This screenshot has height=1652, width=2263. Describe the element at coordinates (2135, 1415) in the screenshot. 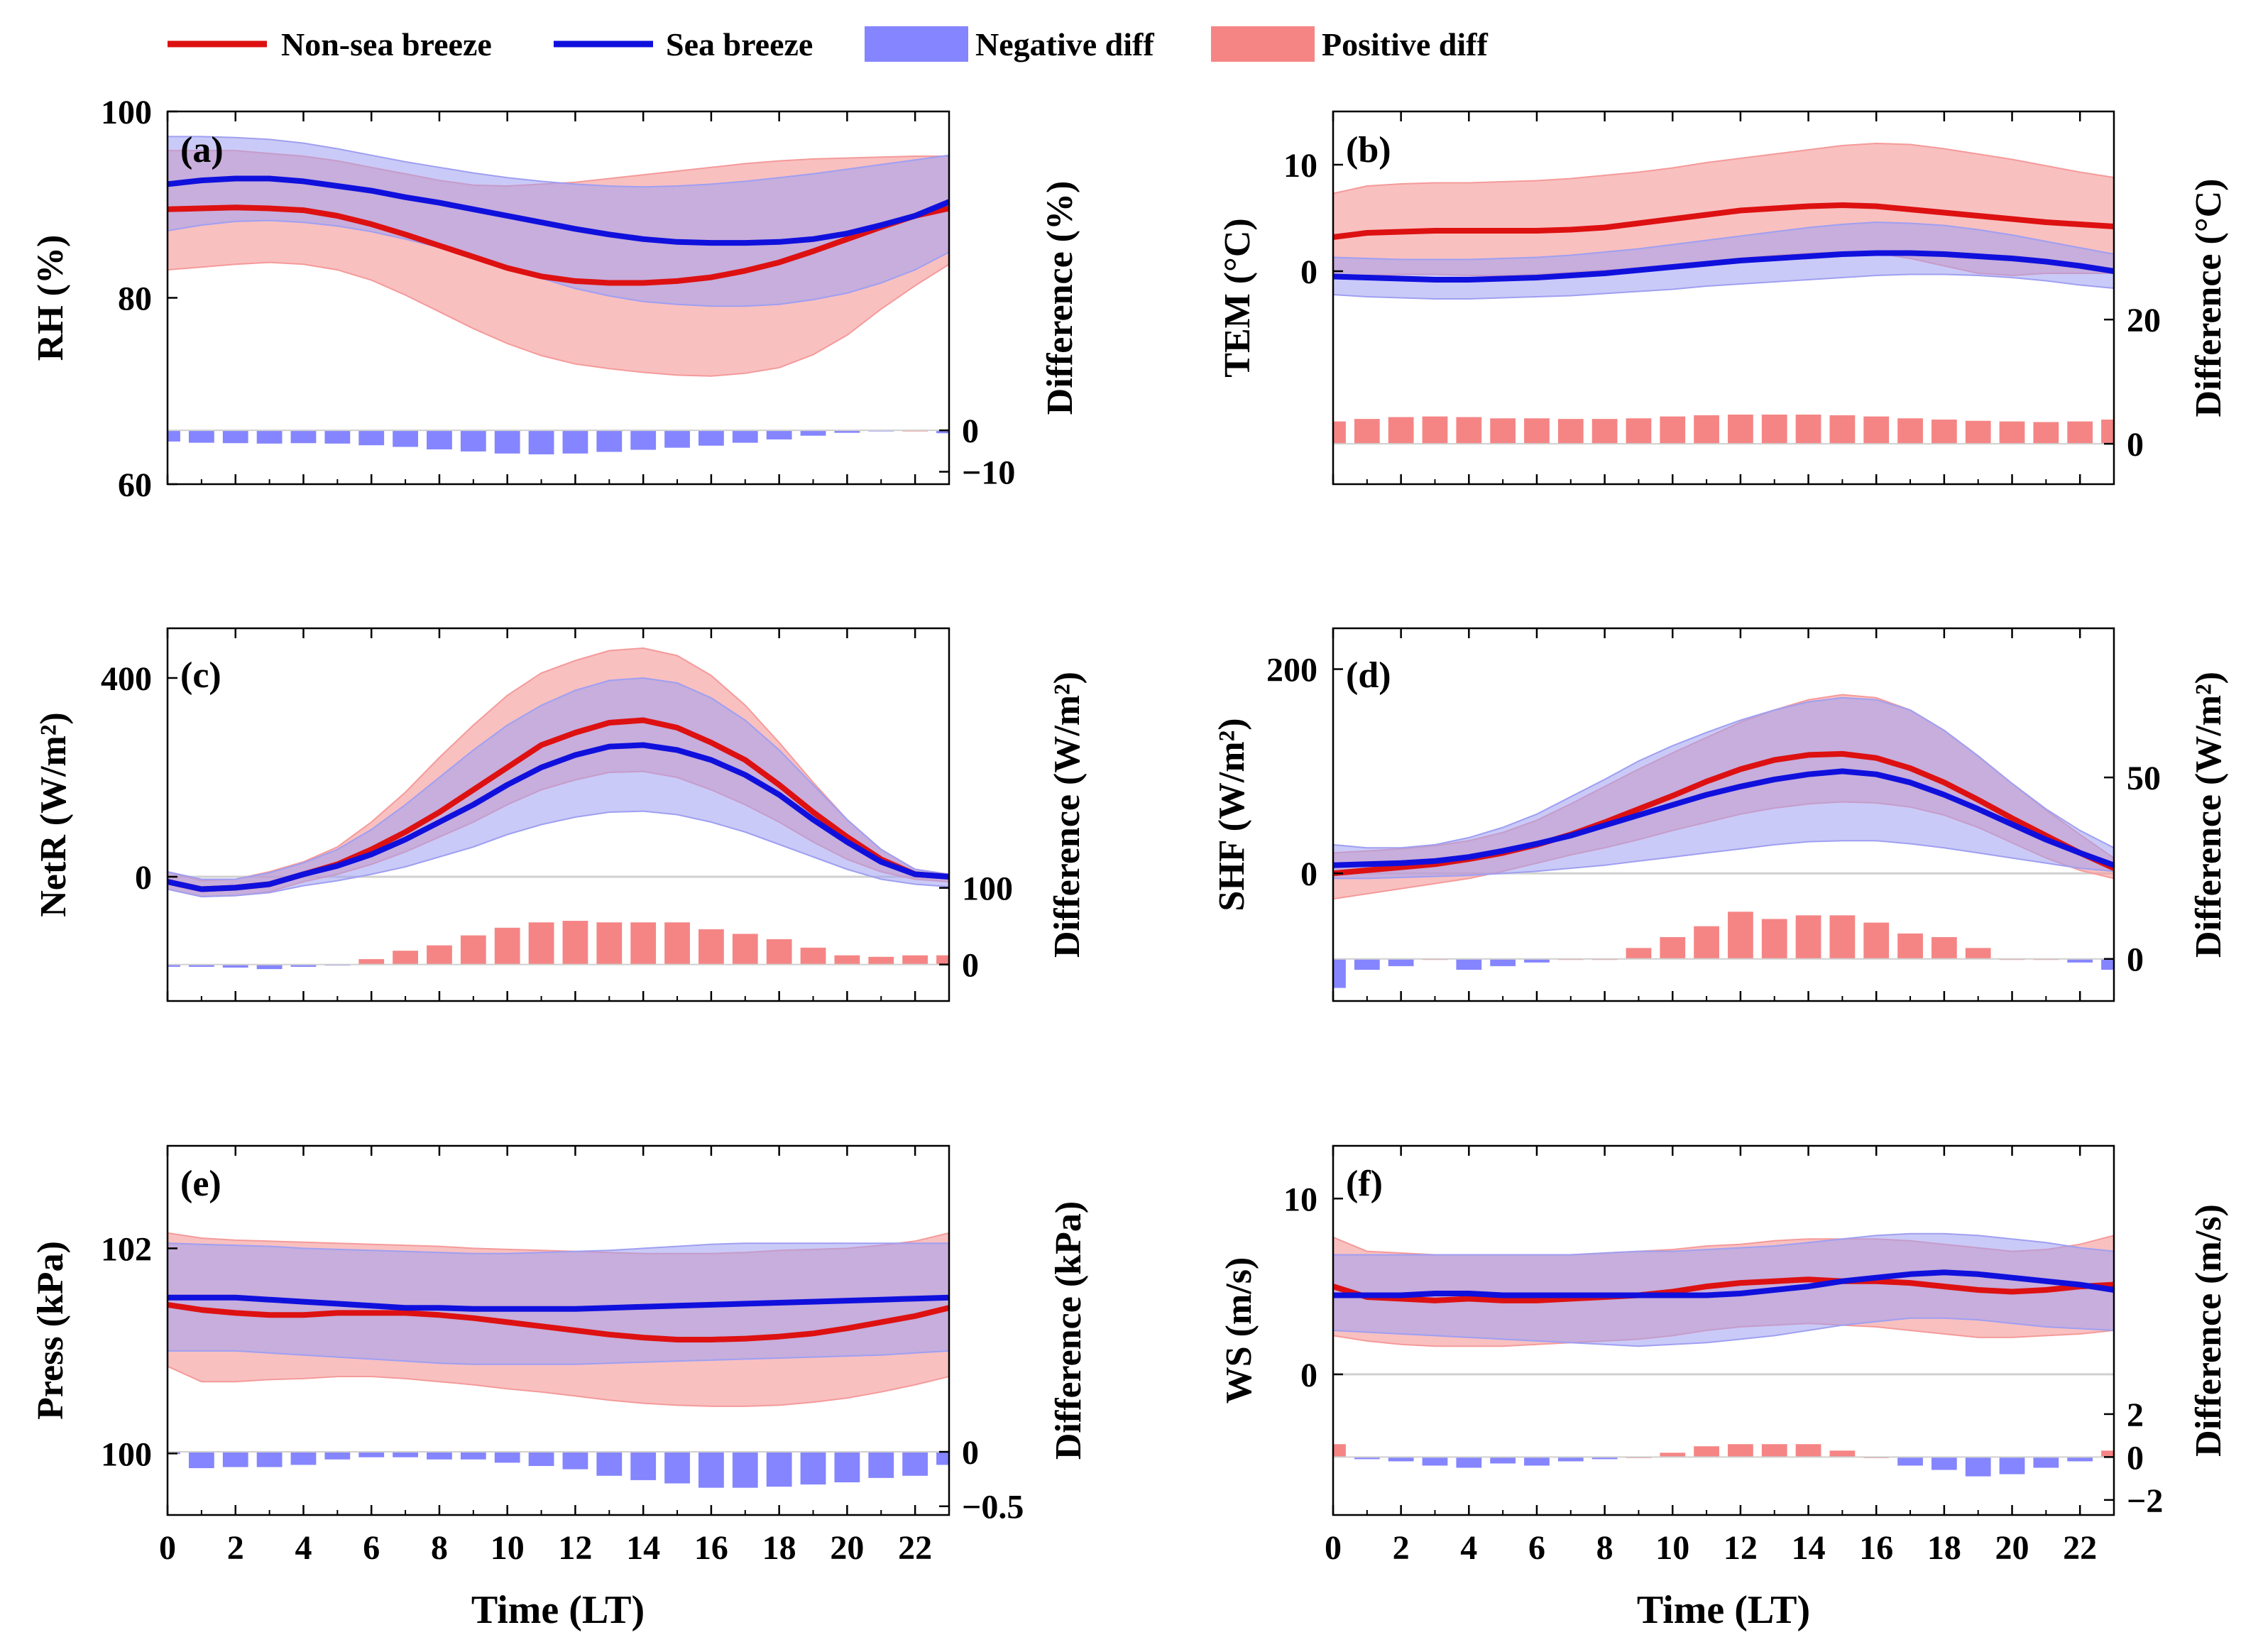

I see `y2-tick-label: 2` at that location.